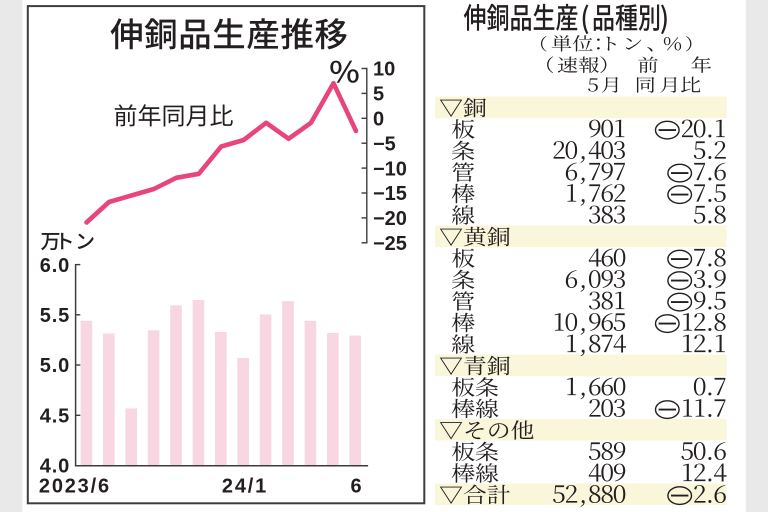 The height and width of the screenshot is (512, 768). Describe the element at coordinates (390, 169) in the screenshot. I see `svg-text: −10` at that location.